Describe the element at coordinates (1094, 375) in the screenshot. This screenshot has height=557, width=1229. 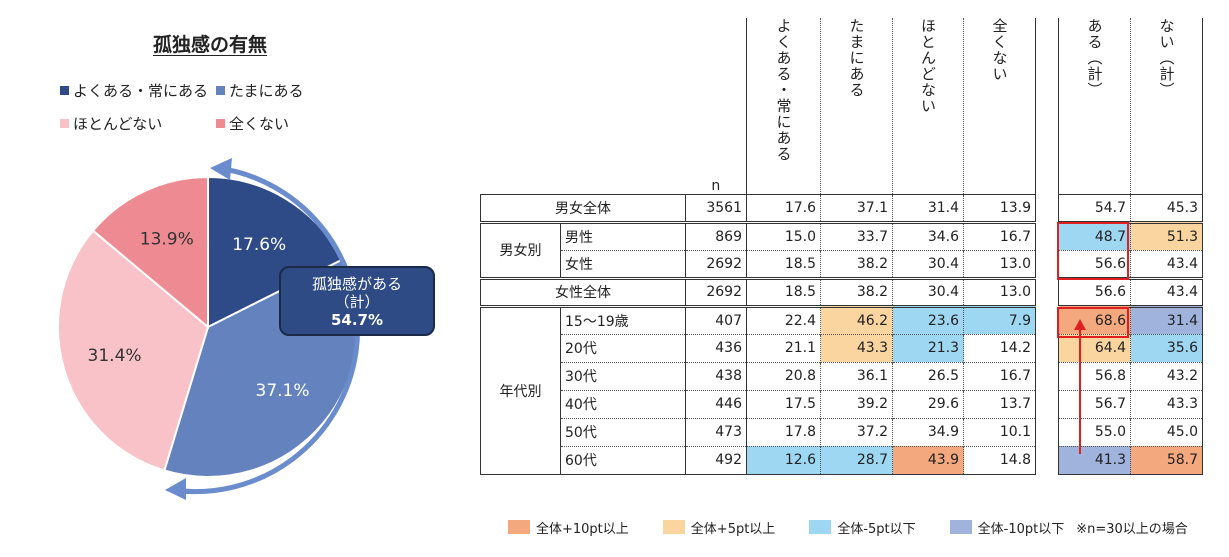
I see `cell-yes-total: 56.8` at that location.